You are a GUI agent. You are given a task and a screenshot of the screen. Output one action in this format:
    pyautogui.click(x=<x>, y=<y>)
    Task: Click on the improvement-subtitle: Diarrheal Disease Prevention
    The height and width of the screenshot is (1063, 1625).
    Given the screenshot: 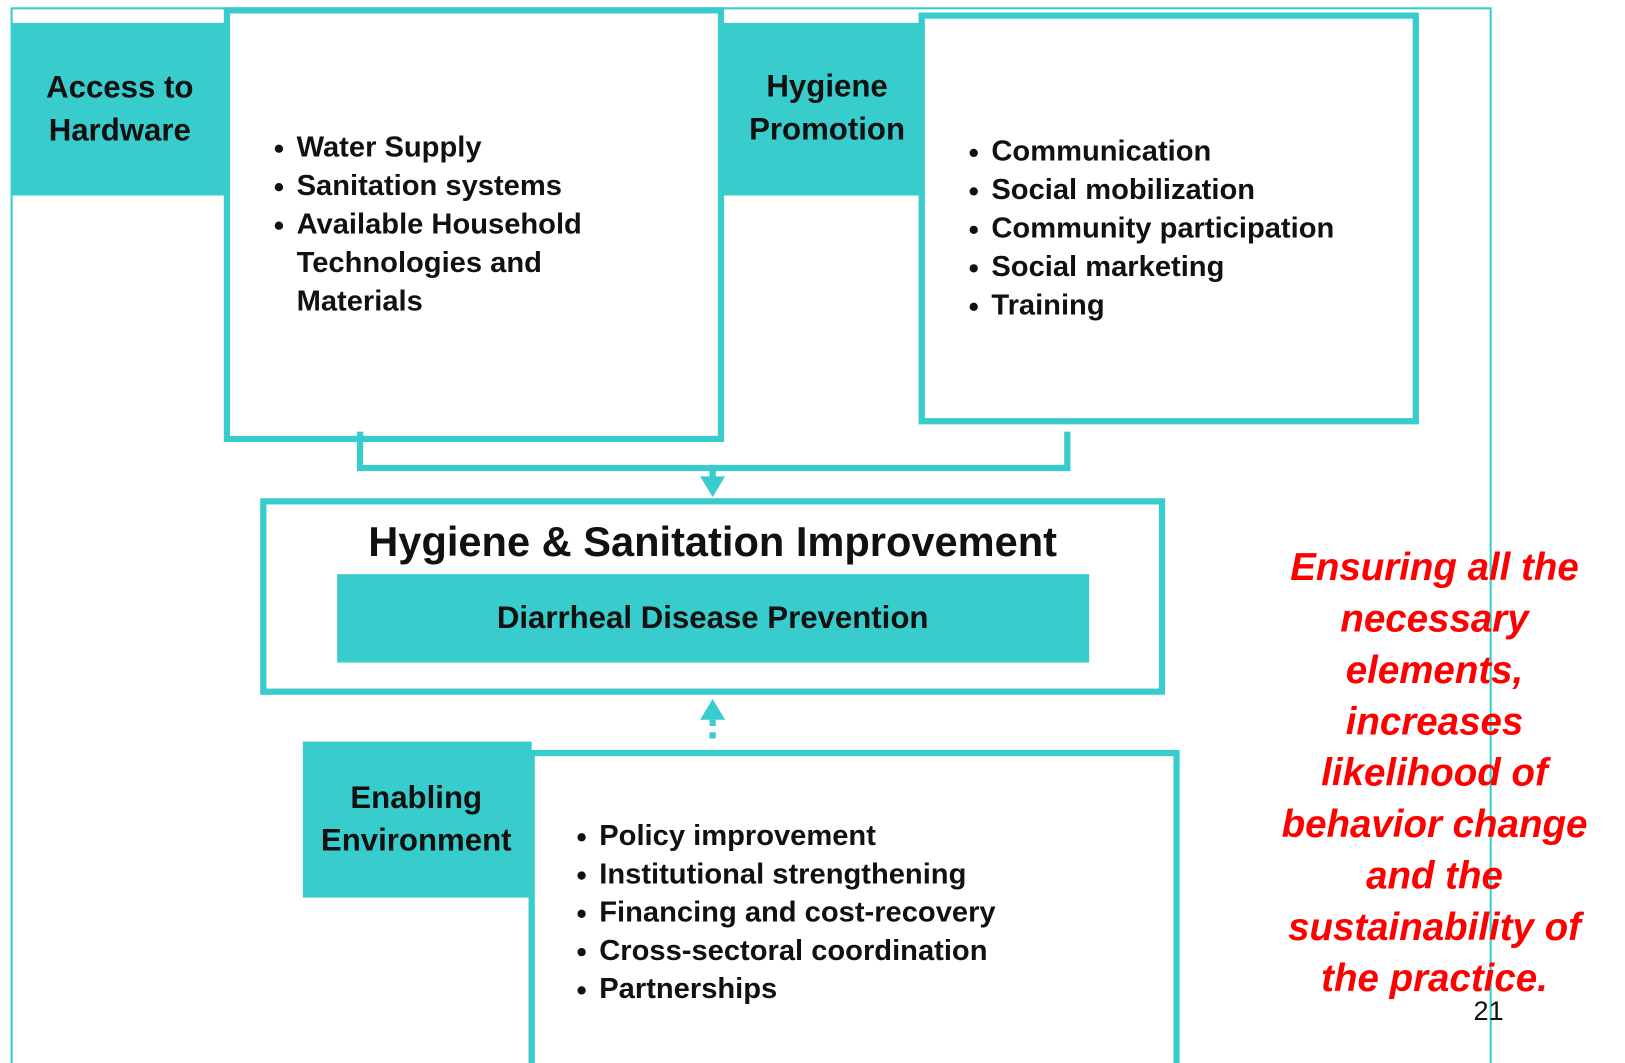 What is the action you would take?
    pyautogui.click(x=713, y=617)
    